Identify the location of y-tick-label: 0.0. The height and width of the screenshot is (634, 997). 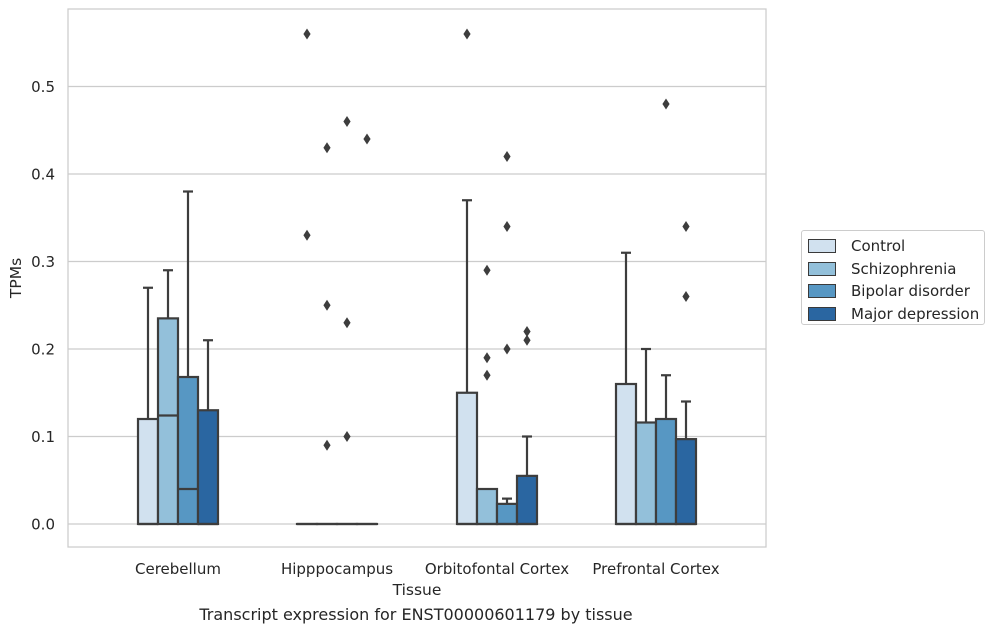
(43, 525).